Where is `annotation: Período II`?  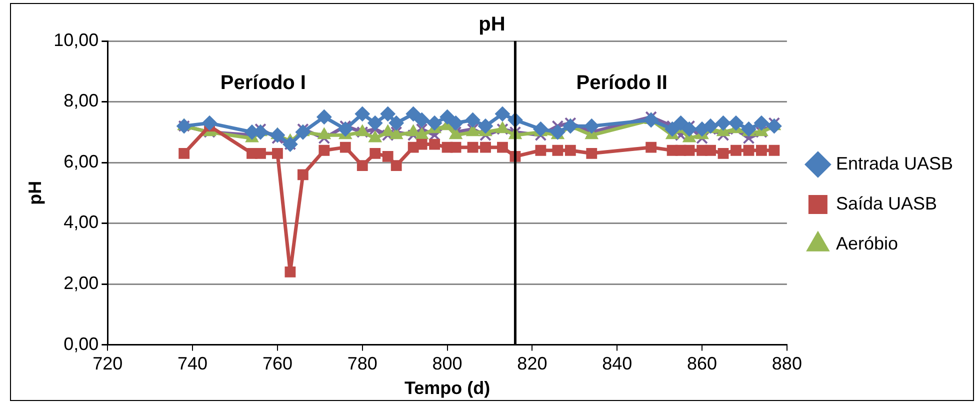
annotation: Período II is located at coordinates (622, 83).